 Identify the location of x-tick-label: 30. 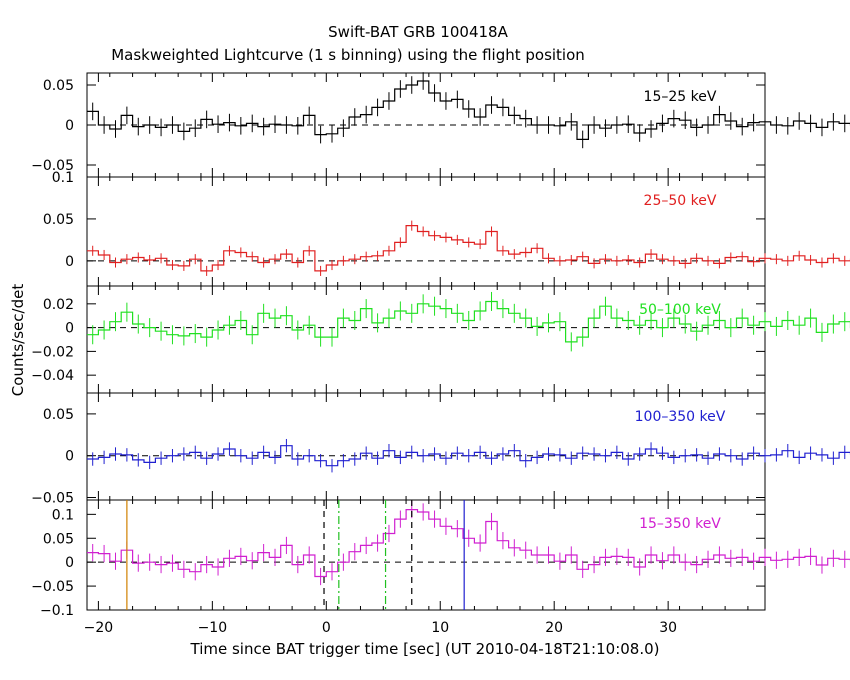
(668, 628).